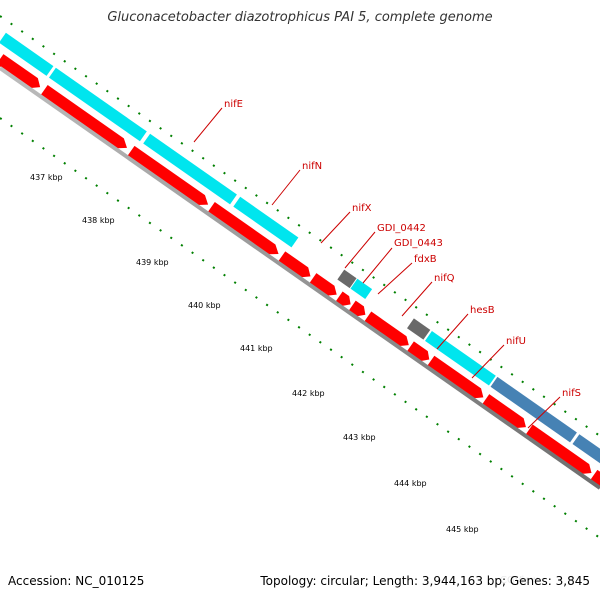 Image resolution: width=600 pixels, height=600 pixels. I want to click on leader-nifN, so click(286, 187).